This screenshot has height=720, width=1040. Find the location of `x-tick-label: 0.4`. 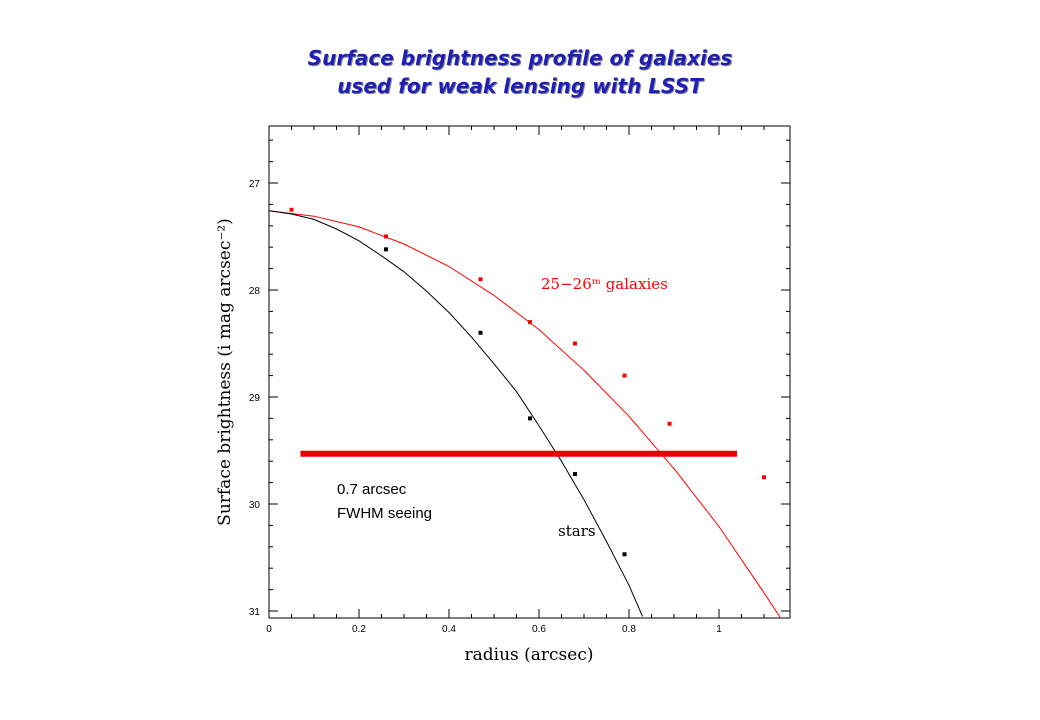

x-tick-label: 0.4 is located at coordinates (449, 629).